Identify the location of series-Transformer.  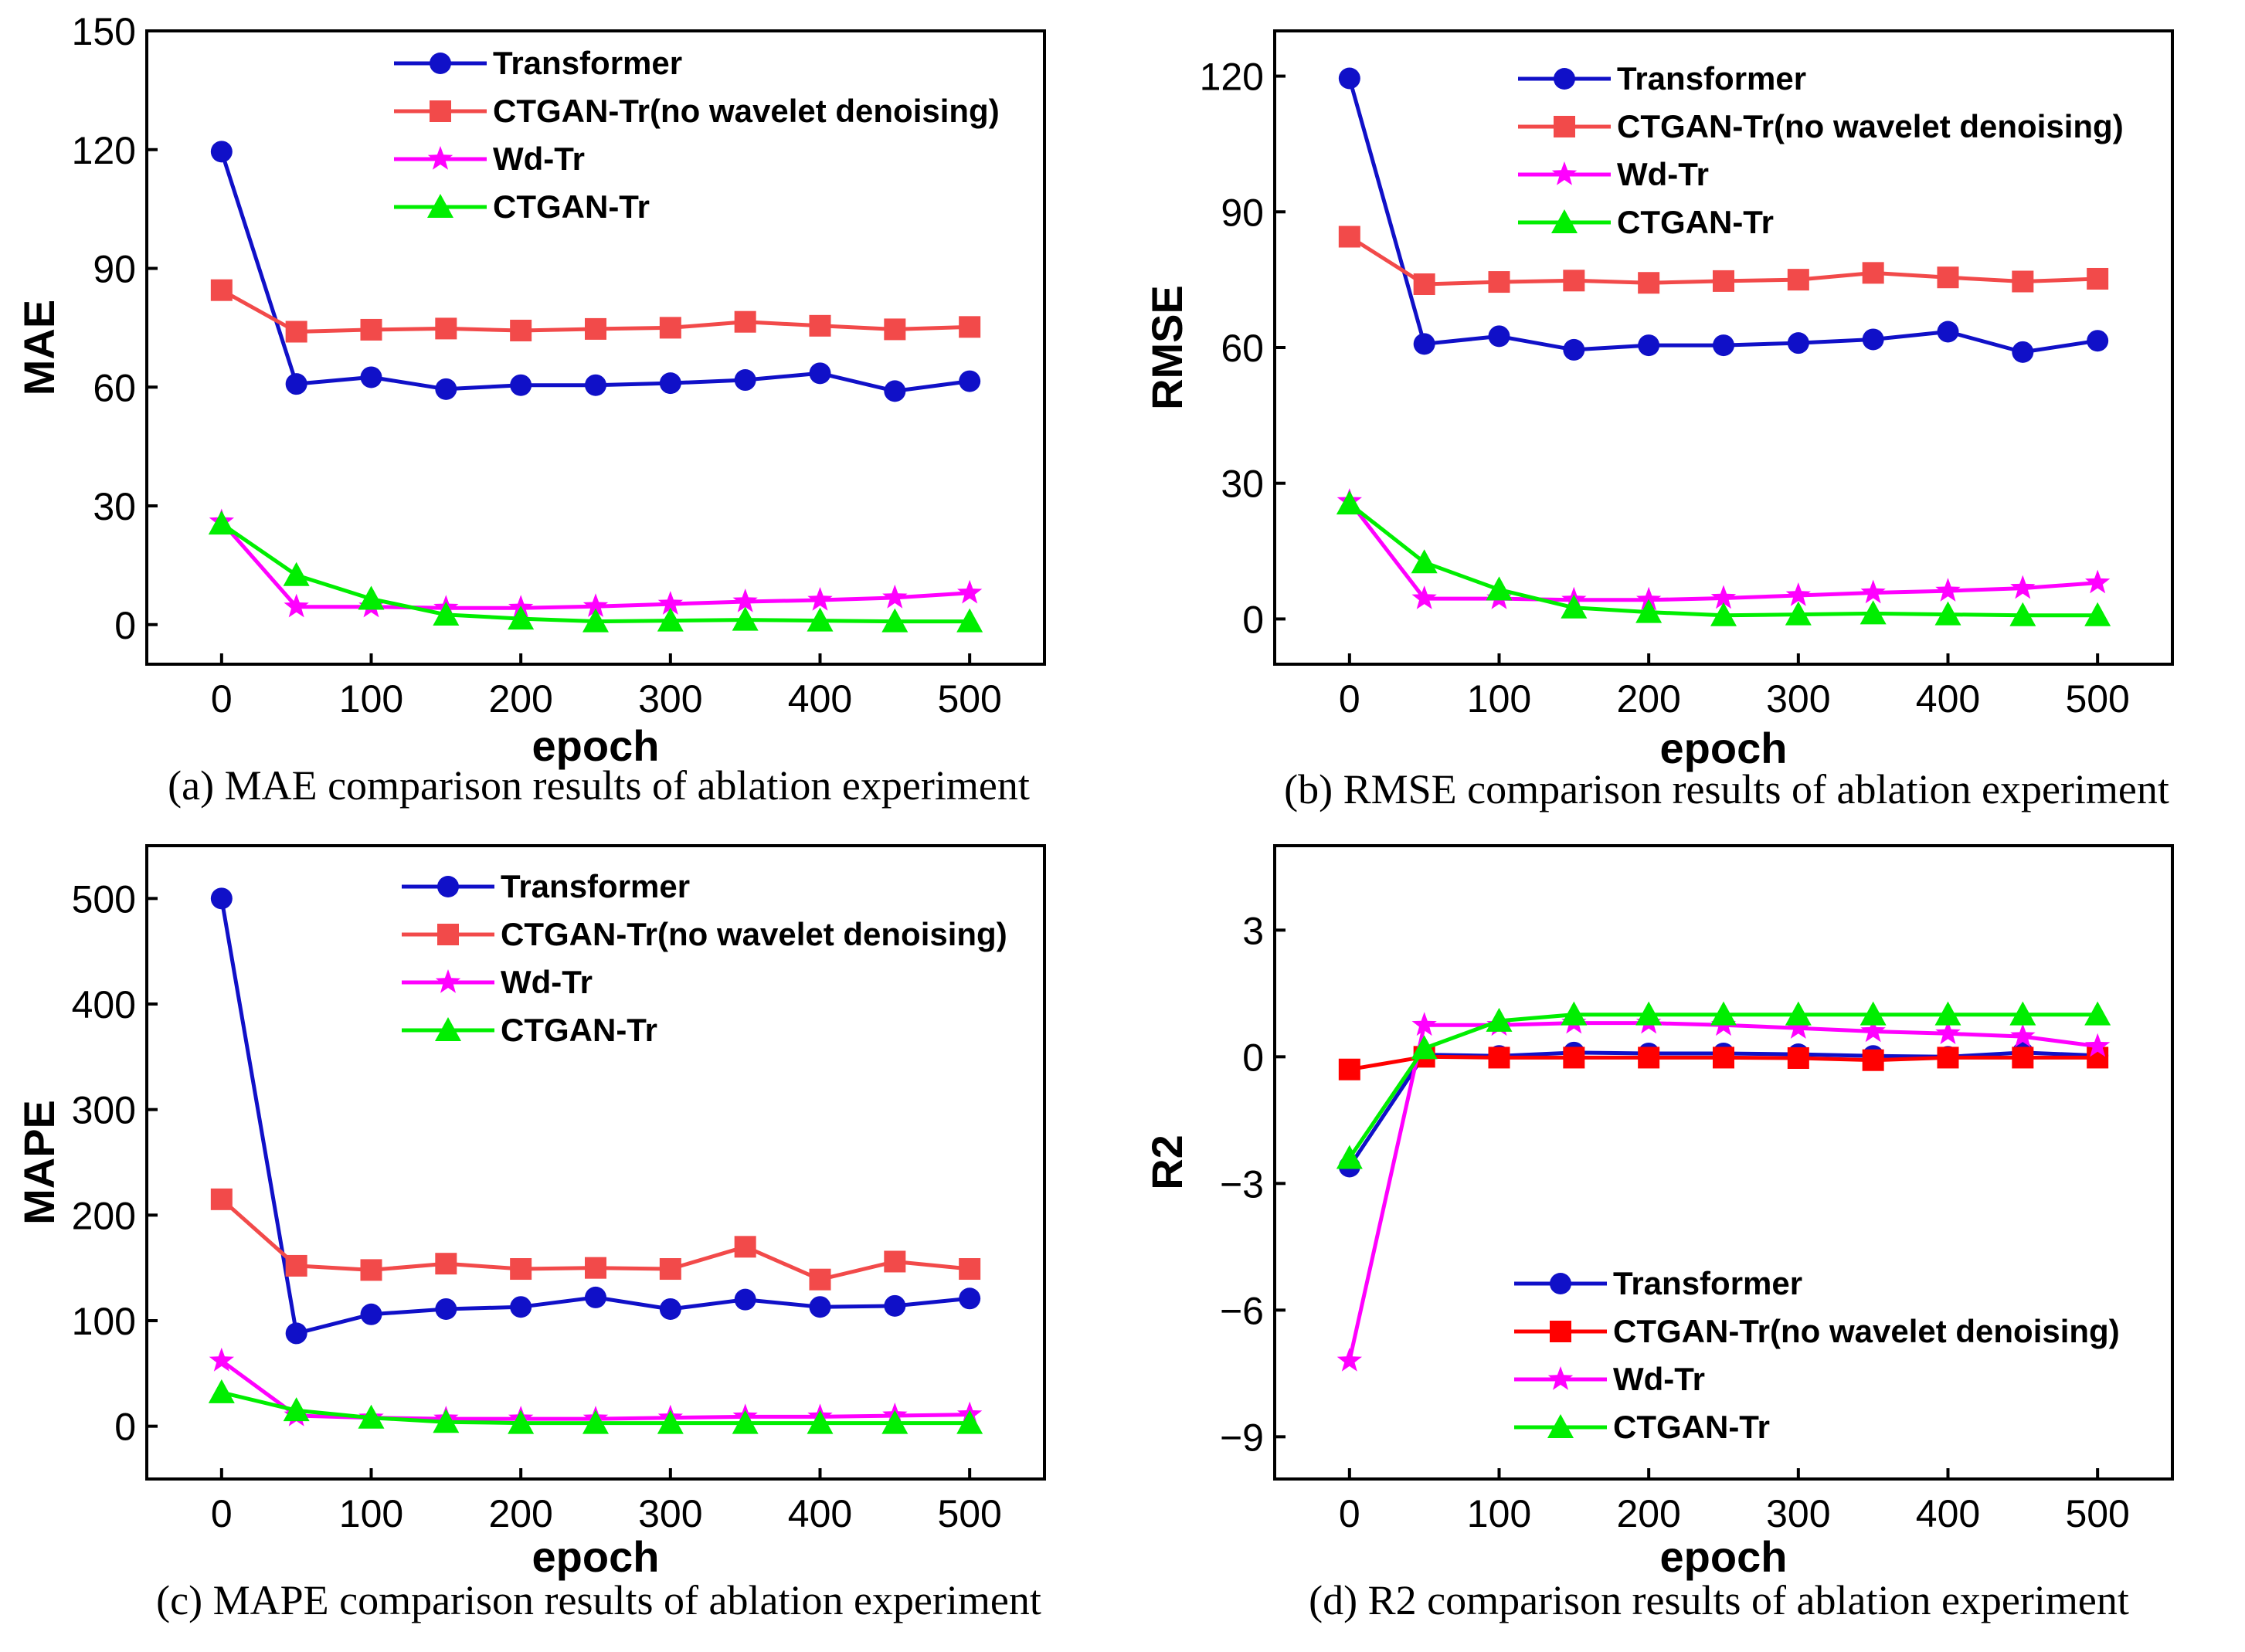
(1723, 215).